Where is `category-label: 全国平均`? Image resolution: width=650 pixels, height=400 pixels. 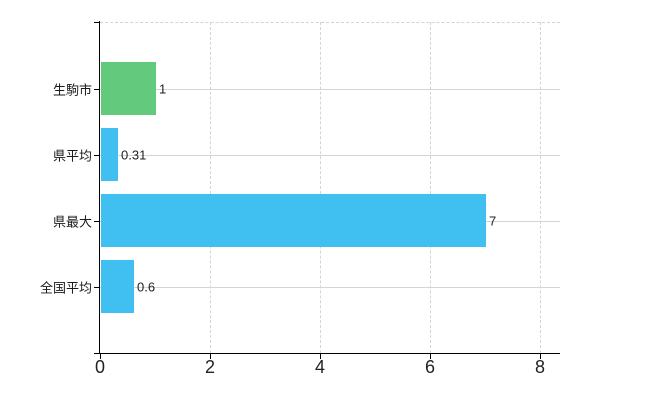 category-label: 全国平均 is located at coordinates (65, 288).